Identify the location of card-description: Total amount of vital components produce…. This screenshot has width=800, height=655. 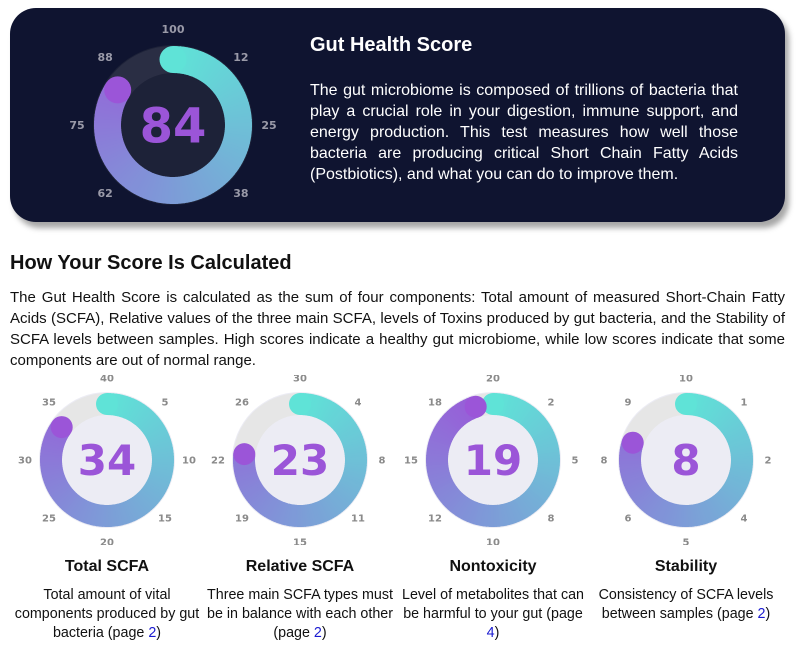
(107, 614).